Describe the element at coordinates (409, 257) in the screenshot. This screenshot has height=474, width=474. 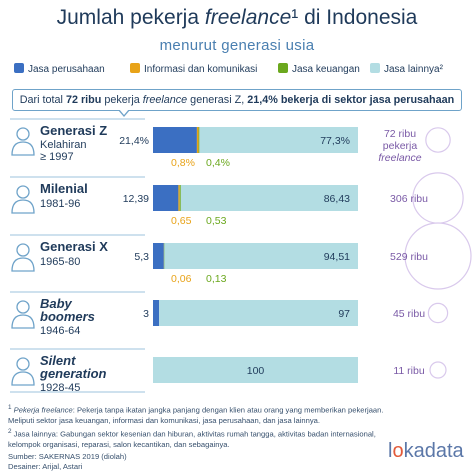
I see `total-label: 529 ribu` at that location.